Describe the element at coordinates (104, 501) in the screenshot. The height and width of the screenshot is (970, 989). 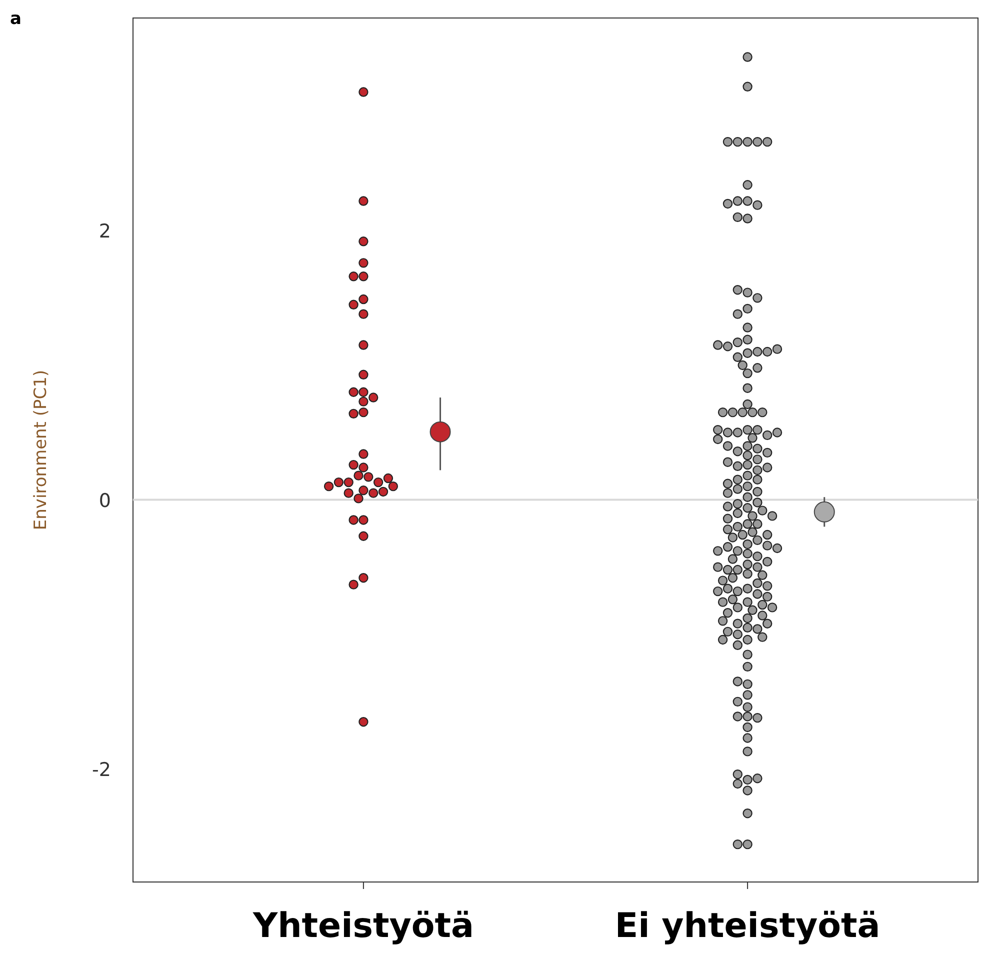
I see `y-tick-label: 0` at that location.